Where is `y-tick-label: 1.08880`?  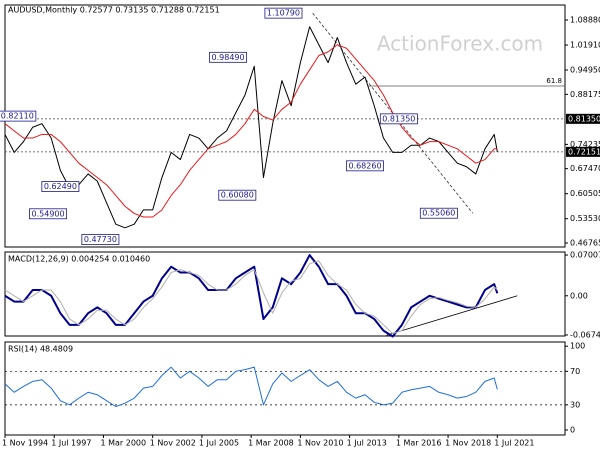 y-tick-label: 1.08880 is located at coordinates (585, 20).